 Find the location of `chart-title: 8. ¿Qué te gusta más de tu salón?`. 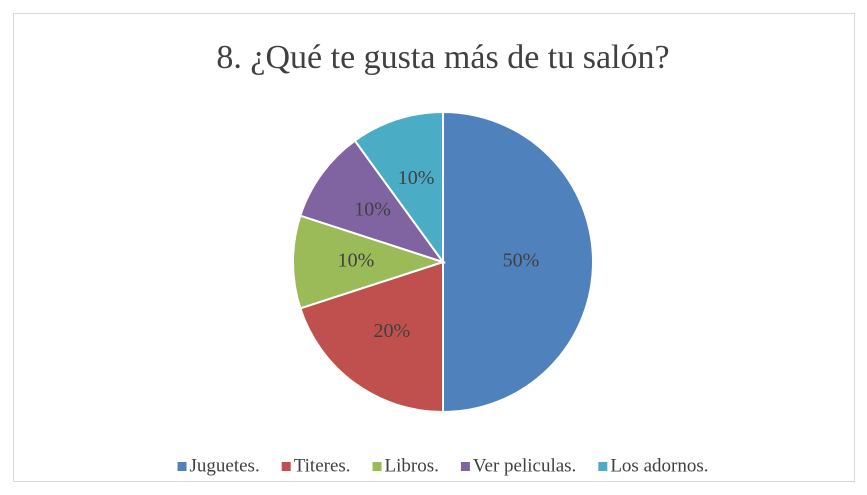

chart-title: 8. ¿Qué te gusta más de tu salón? is located at coordinates (442, 57).